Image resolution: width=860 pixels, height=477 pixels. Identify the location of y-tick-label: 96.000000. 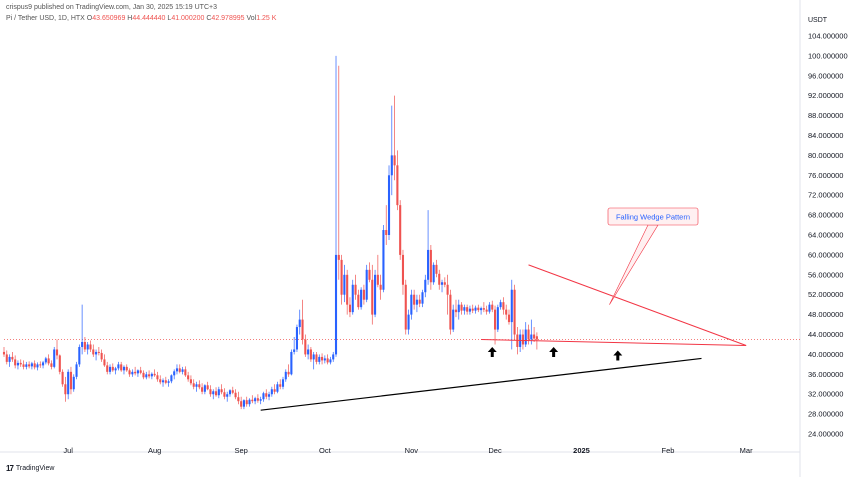
(825, 75).